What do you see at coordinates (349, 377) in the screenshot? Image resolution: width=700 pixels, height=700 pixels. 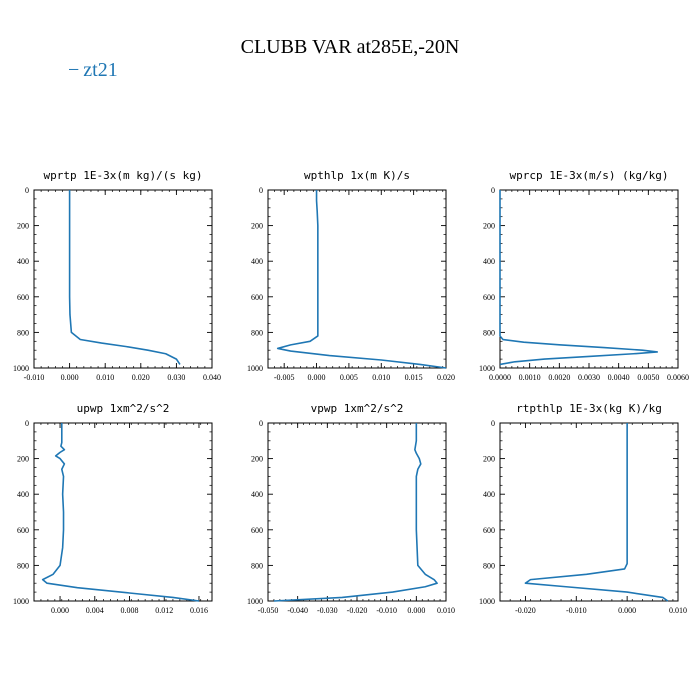 I see `x-tick-label: 0.005` at bounding box center [349, 377].